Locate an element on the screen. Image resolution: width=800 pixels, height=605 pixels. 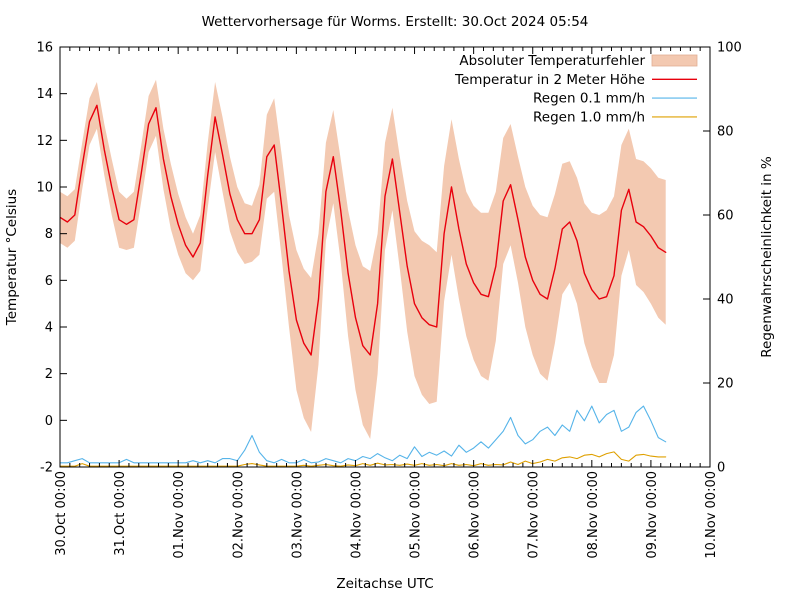
y-left-tick-label: 0 is located at coordinates (49, 421).